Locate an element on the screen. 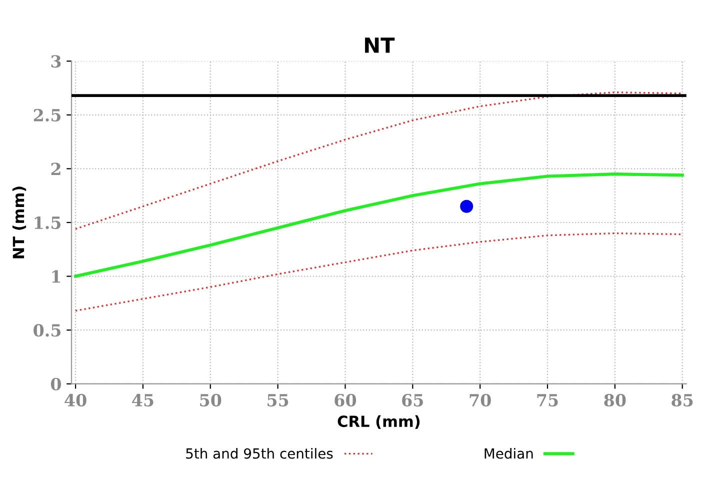 This screenshot has height=489, width=715. x-tick-label: 80 is located at coordinates (615, 400).